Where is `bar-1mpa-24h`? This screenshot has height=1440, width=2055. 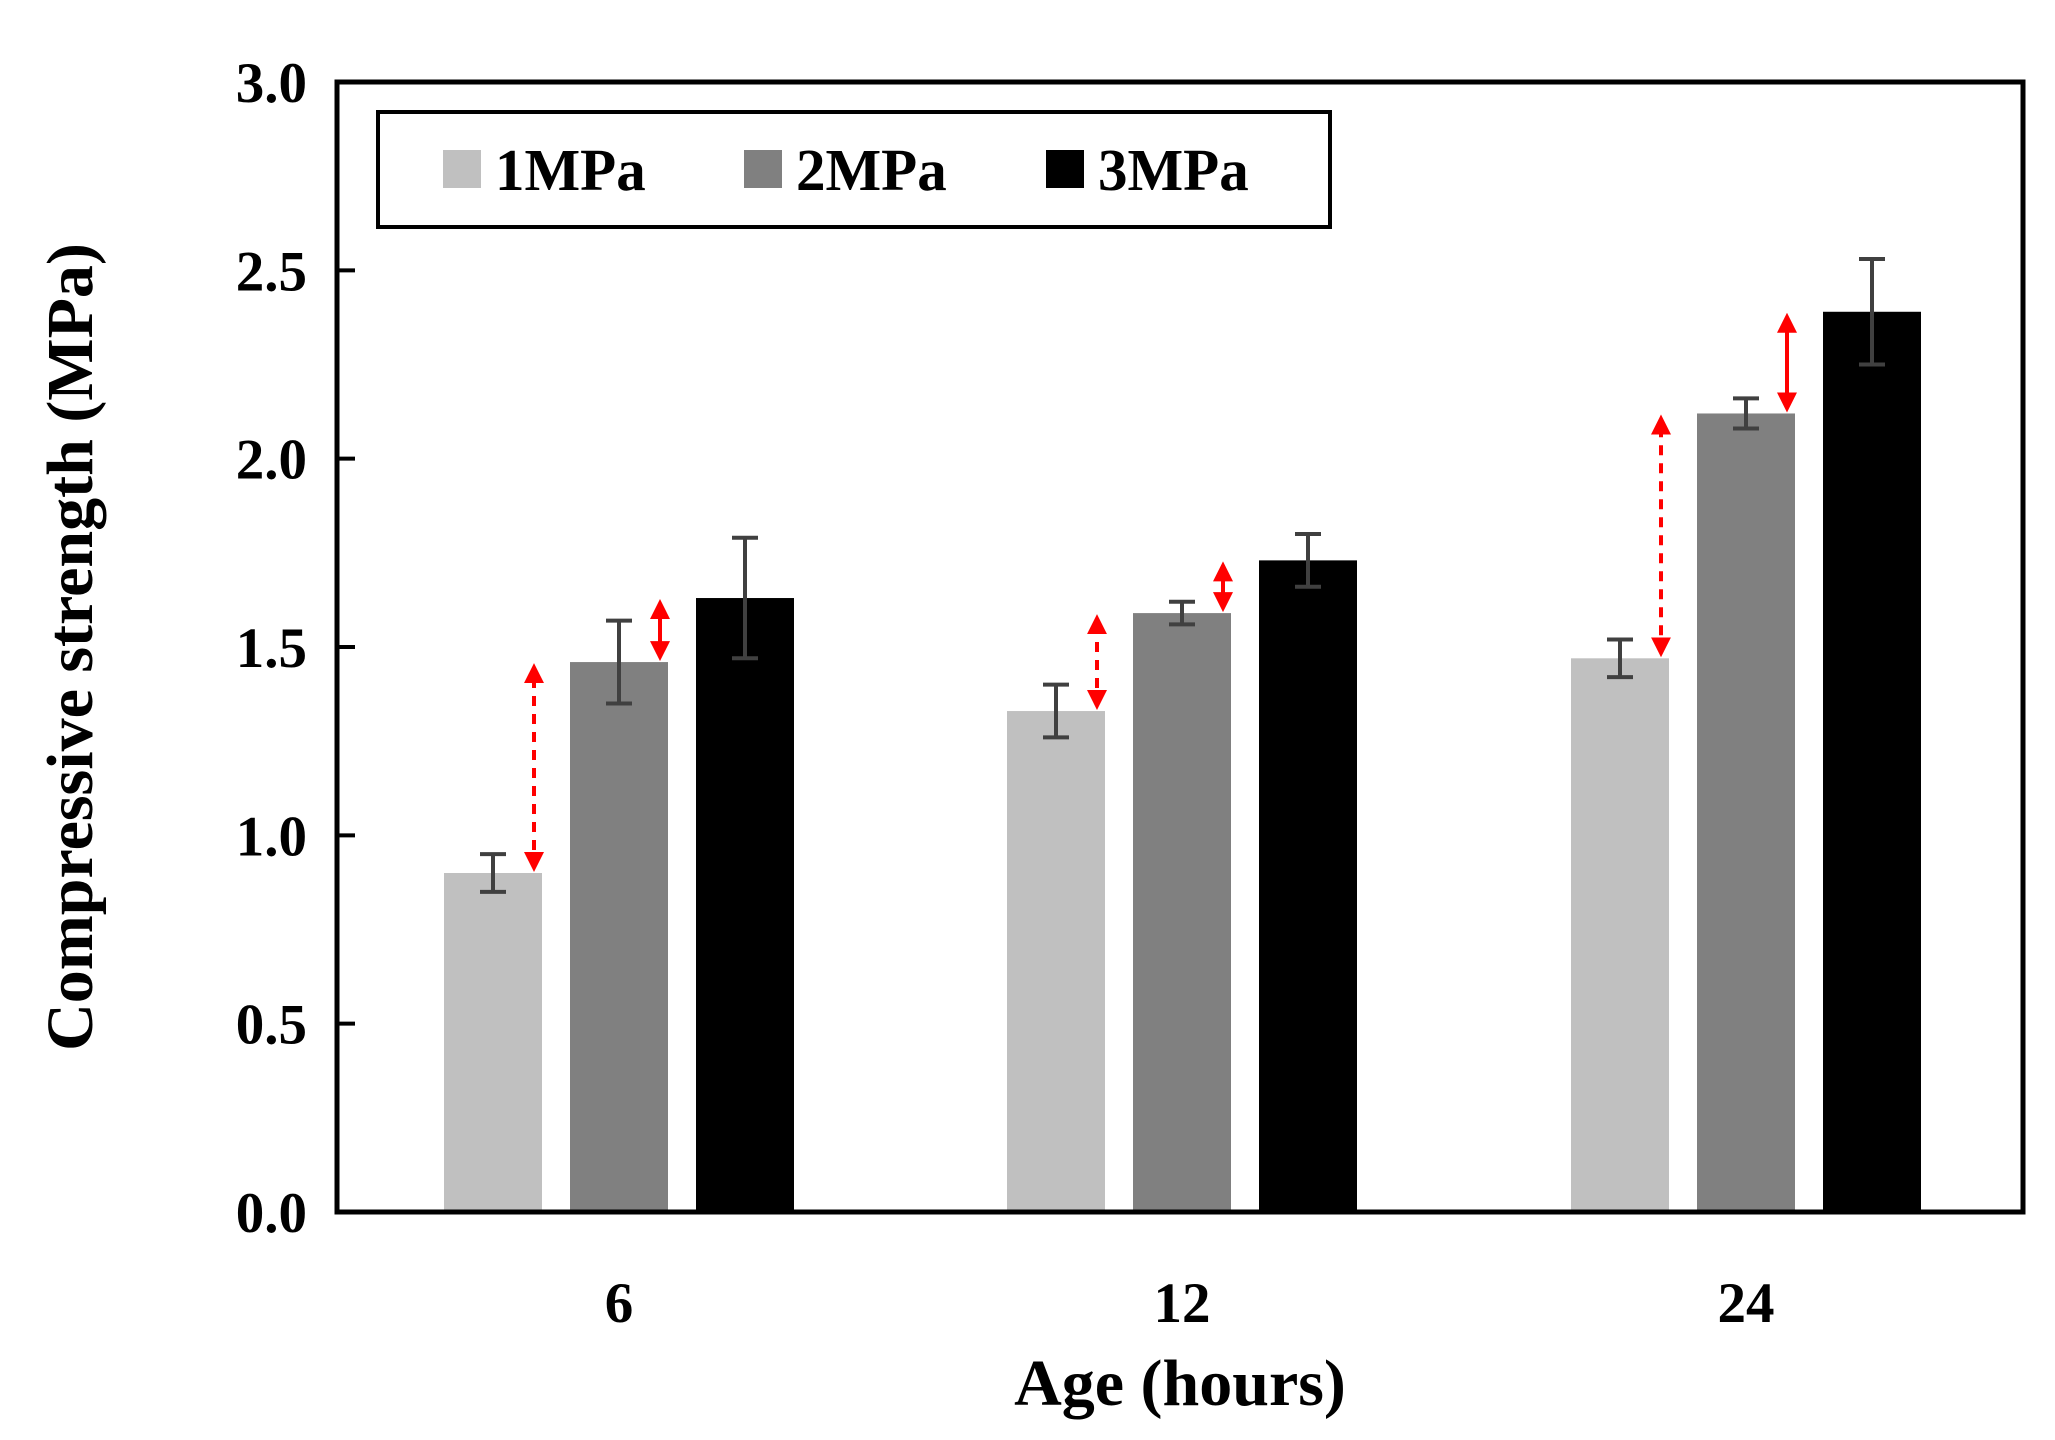
bar-1mpa-24h is located at coordinates (1620, 935).